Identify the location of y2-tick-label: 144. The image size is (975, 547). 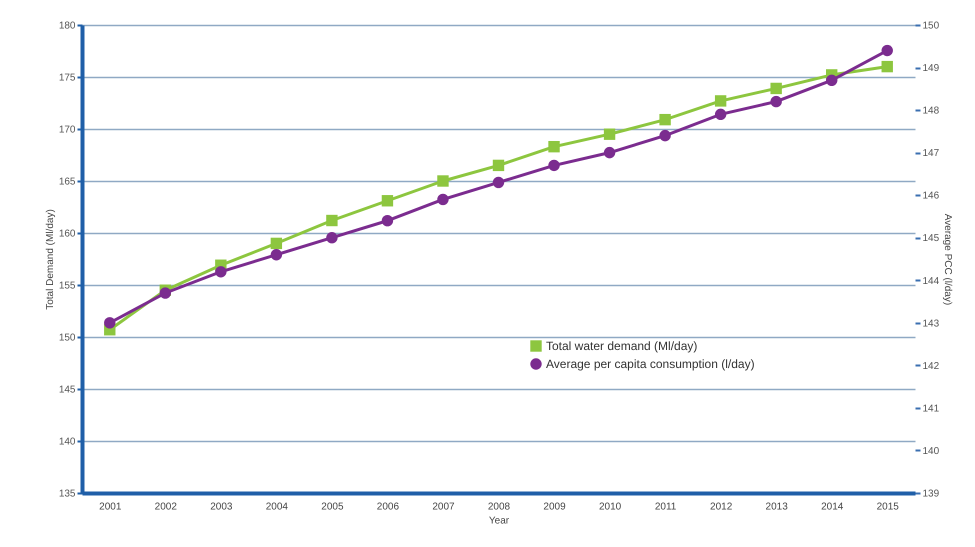
(931, 281).